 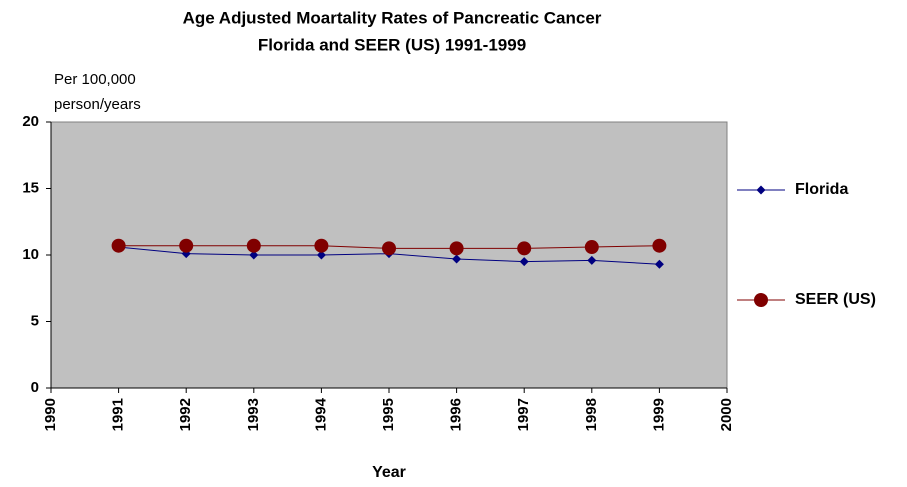 What do you see at coordinates (320, 414) in the screenshot?
I see `x-tick-label: 1994` at bounding box center [320, 414].